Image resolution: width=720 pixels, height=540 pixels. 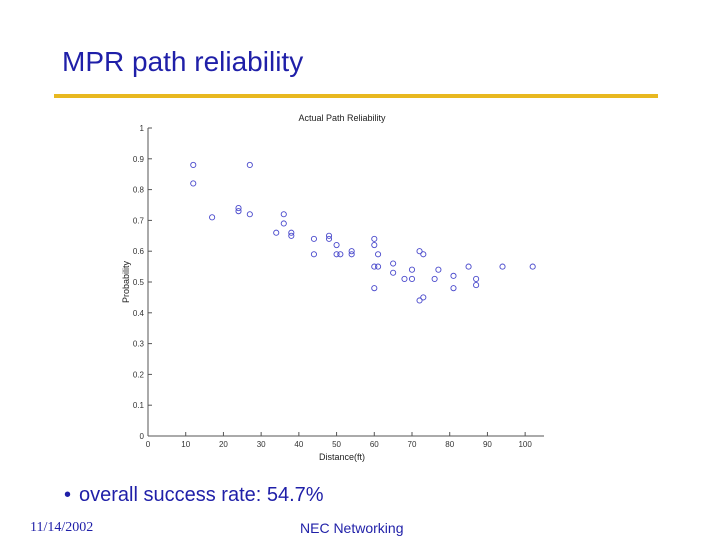 I want to click on y-tick-label: 0.9, so click(x=139, y=159).